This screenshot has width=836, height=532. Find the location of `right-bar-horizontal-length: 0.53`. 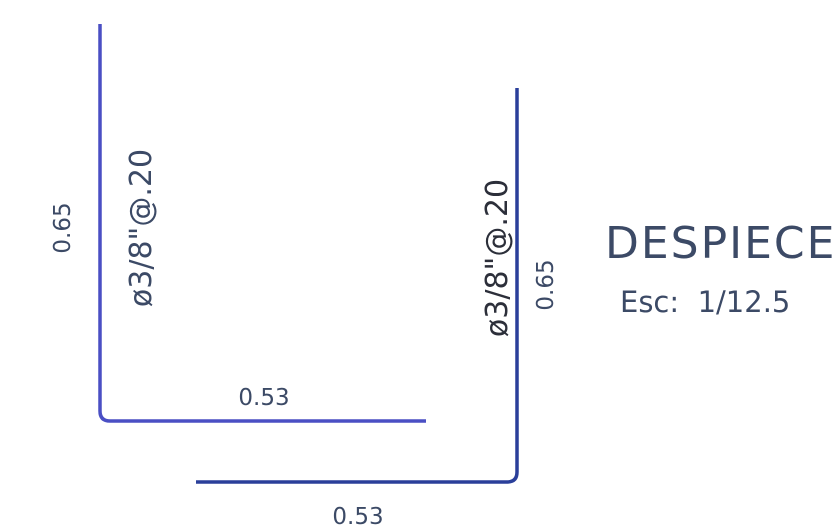

right-bar-horizontal-length: 0.53 is located at coordinates (357, 517).